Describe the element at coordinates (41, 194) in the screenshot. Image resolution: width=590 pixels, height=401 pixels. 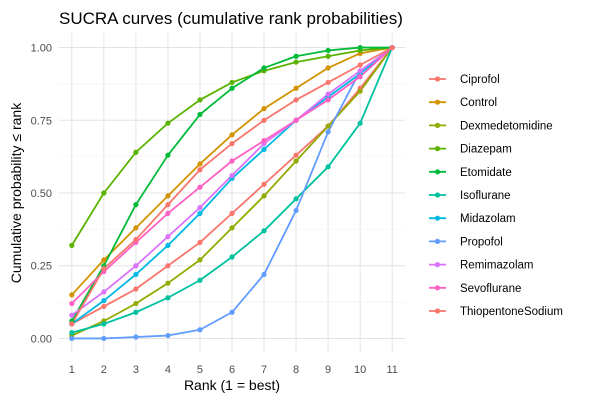
I see `y-tick-label: 0.50` at that location.